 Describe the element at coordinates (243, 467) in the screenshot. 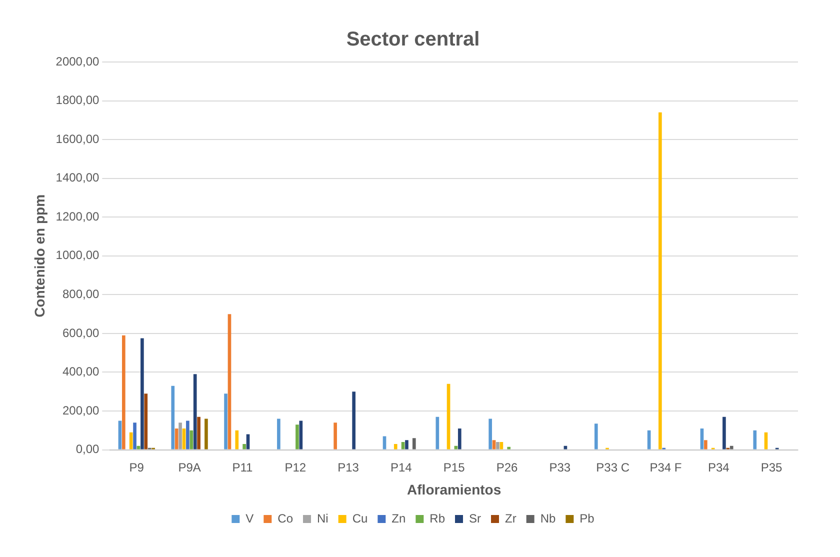

I see `x-tick-label: P11` at that location.